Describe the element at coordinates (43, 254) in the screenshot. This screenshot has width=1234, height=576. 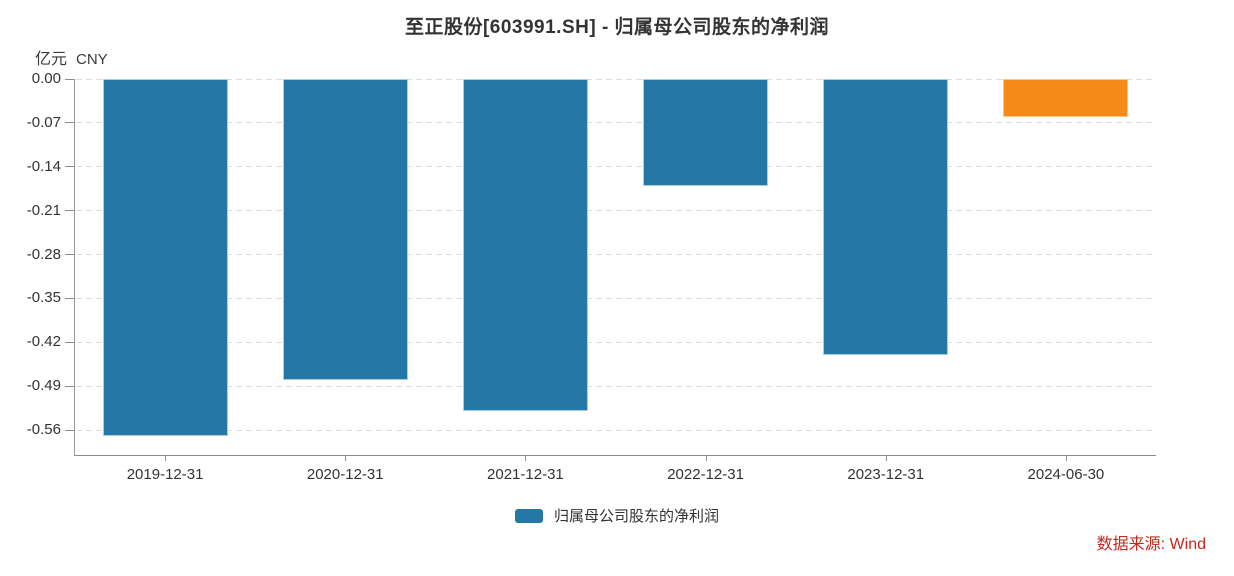
I see `y-tick-label: -0.28` at that location.